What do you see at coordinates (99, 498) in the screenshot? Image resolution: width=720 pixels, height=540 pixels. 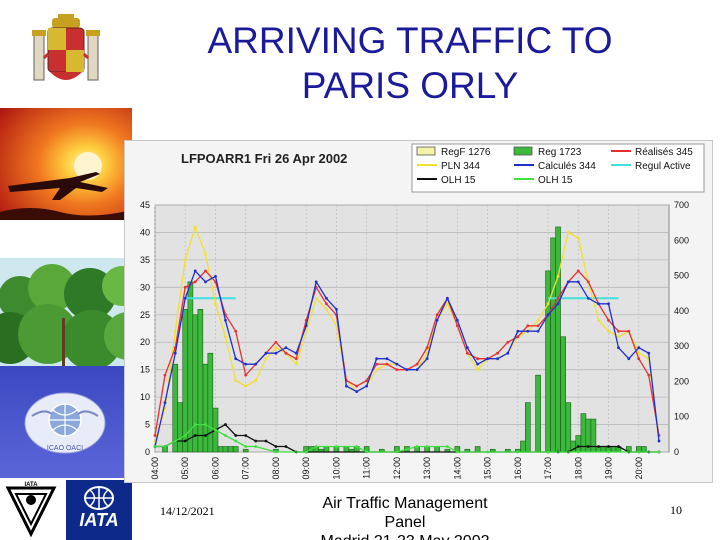 I see `iata-globe-icon` at bounding box center [99, 498].